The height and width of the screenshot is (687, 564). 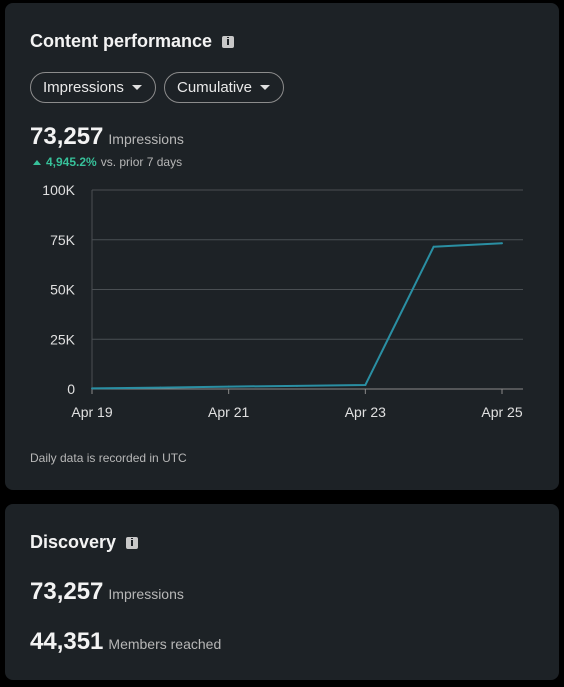 I want to click on total-impressions-label: Impressions, so click(x=146, y=139).